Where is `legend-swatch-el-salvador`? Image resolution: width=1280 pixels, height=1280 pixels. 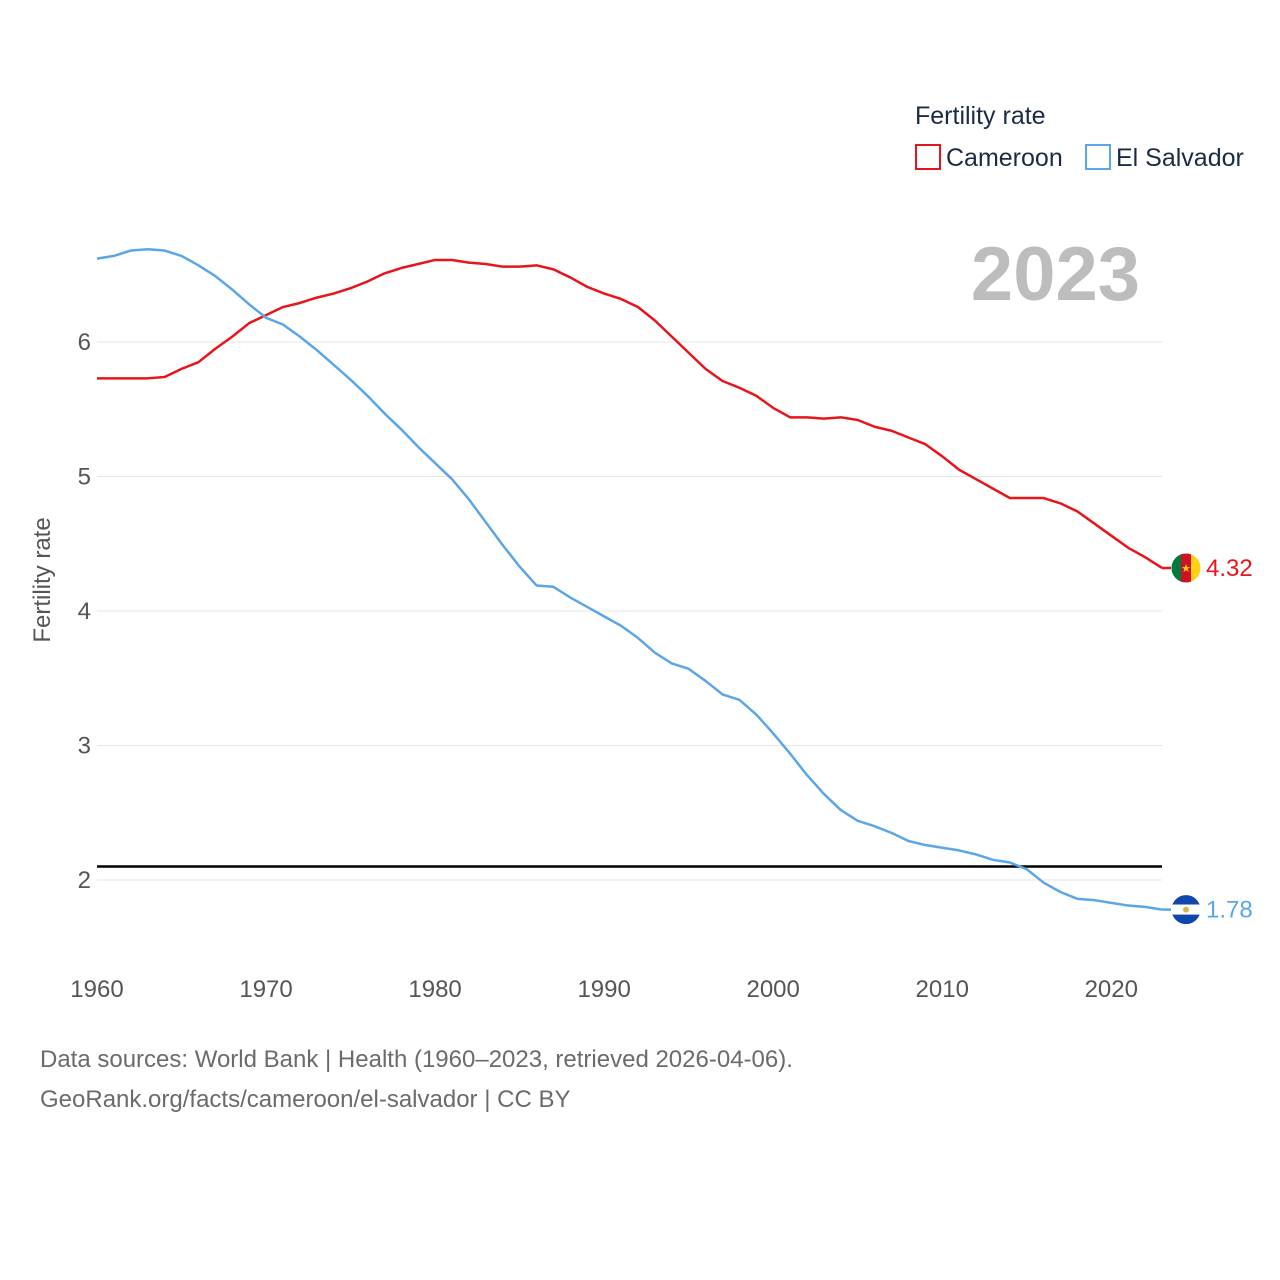 legend-swatch-el-salvador is located at coordinates (1098, 157).